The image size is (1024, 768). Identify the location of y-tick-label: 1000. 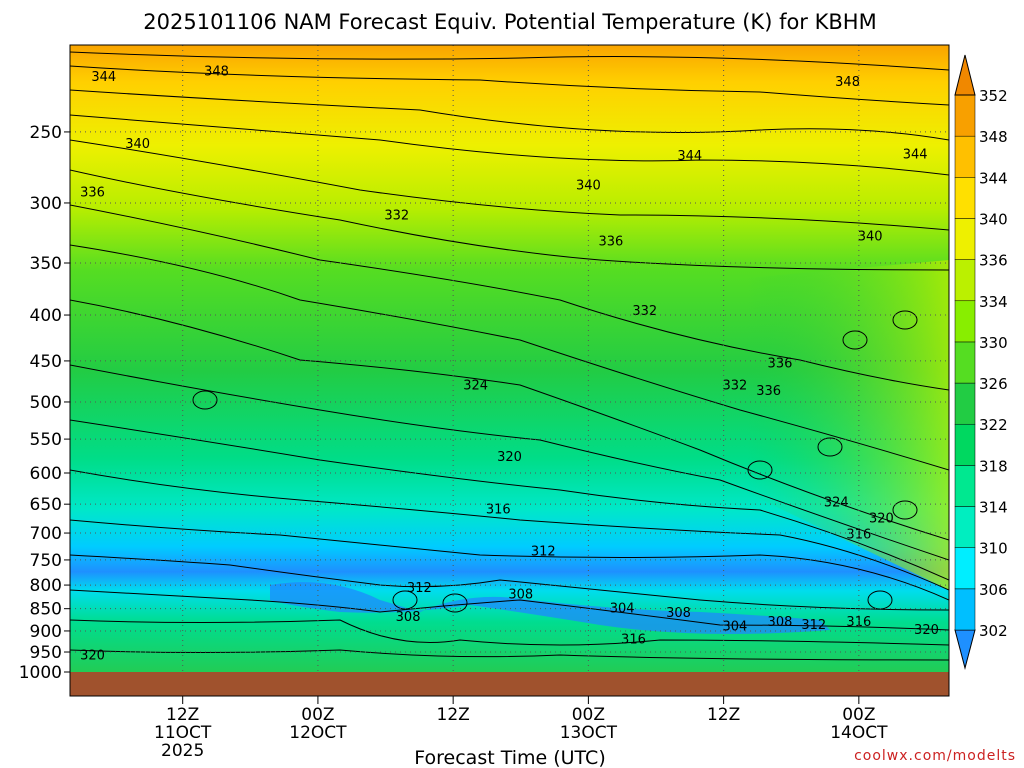
(40, 673).